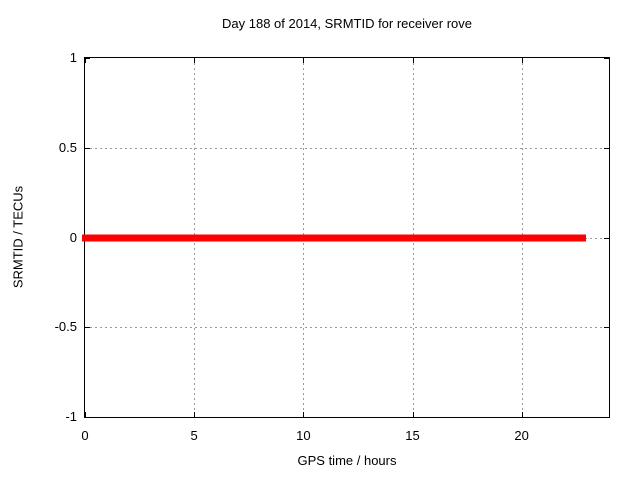 Image resolution: width=640 pixels, height=480 pixels. Describe the element at coordinates (67, 147) in the screenshot. I see `y-tick-label: 0.5` at that location.